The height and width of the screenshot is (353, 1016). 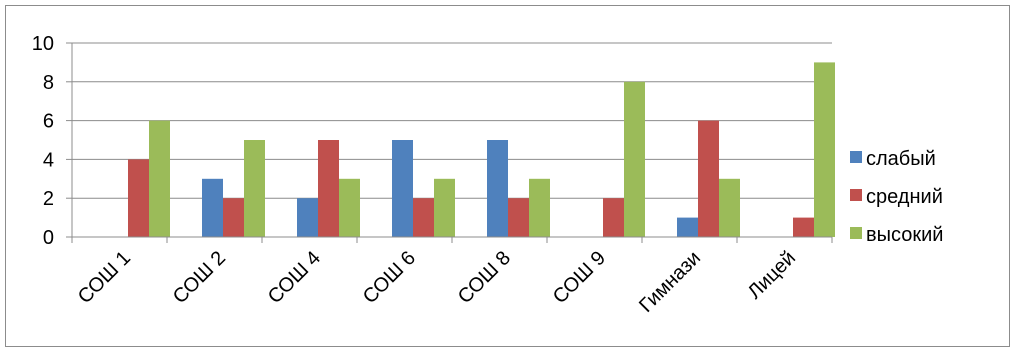 What do you see at coordinates (48, 238) in the screenshot?
I see `y-tick-label: 0` at bounding box center [48, 238].